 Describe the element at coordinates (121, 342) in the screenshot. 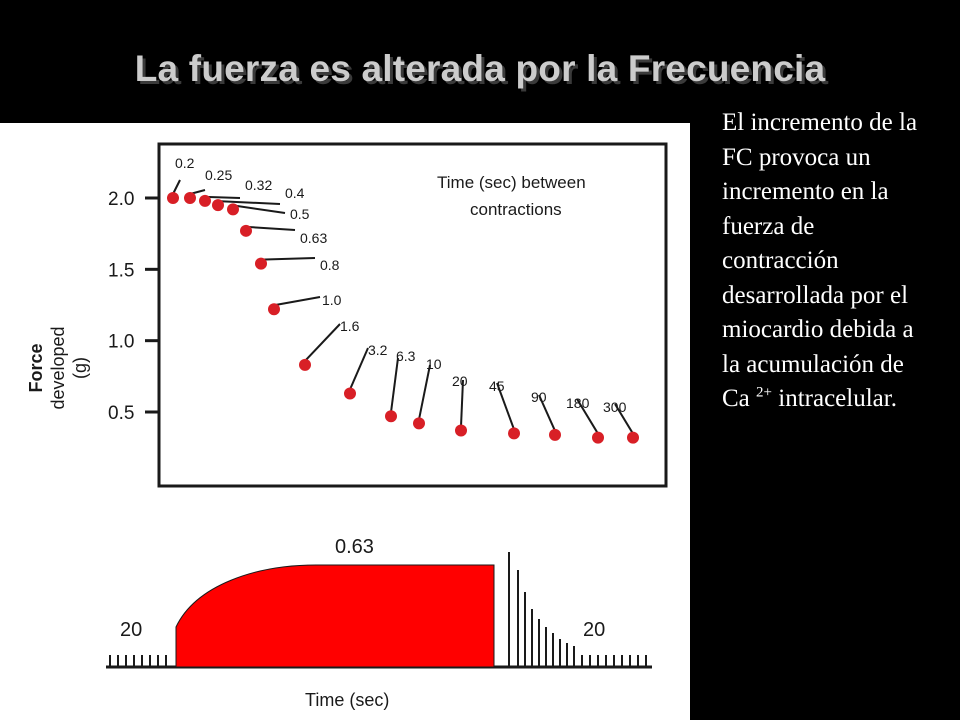

I see `y-tick-label: 1.0` at that location.